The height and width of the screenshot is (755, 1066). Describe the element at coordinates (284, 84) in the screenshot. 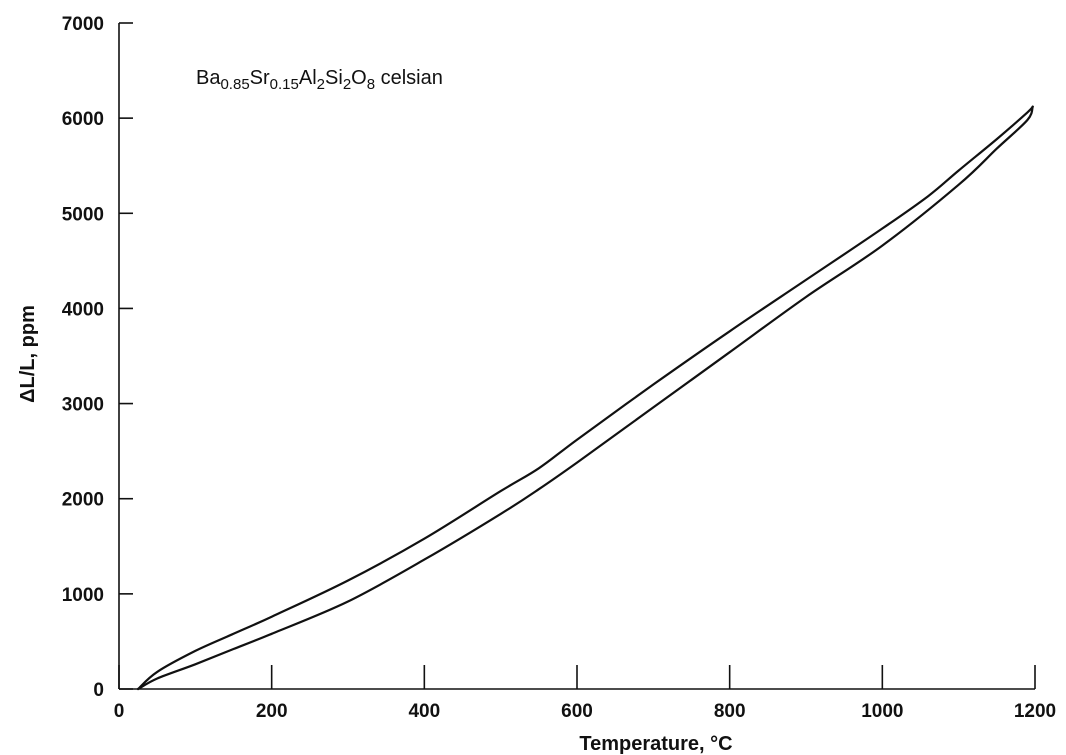

I see `annotation-subscript: 0.15` at that location.